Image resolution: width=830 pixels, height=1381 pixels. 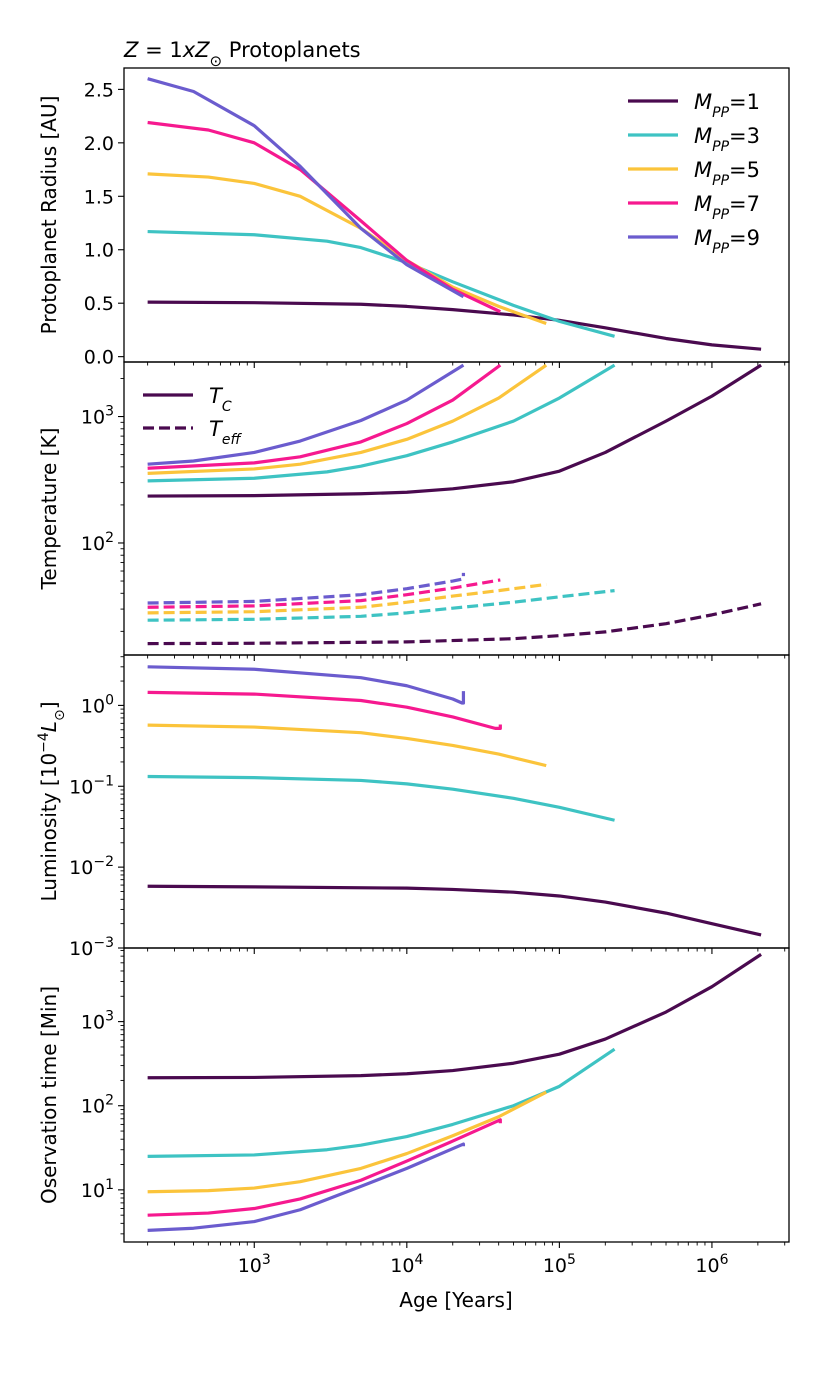 I want to click on legend-label: TC, so click(x=220, y=399).